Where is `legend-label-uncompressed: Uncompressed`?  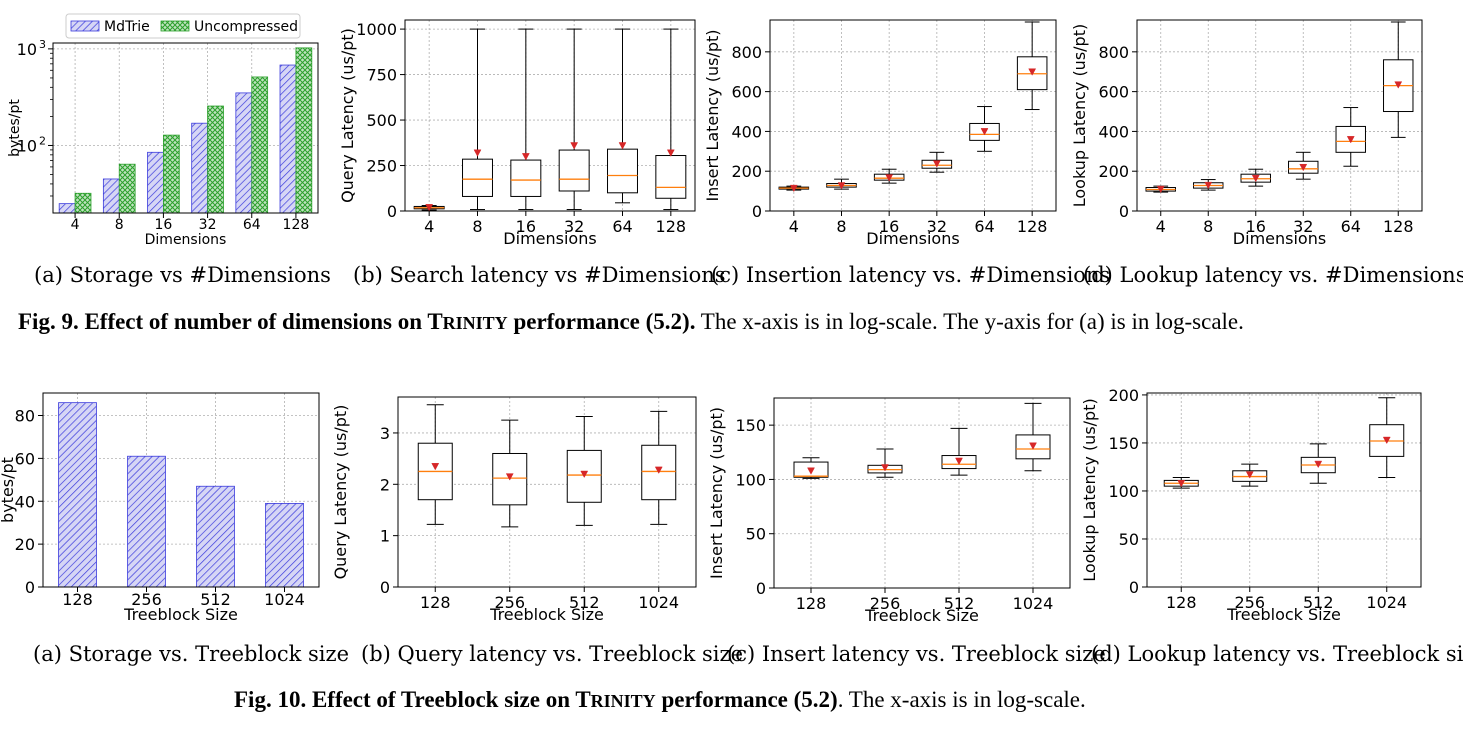
legend-label-uncompressed: Uncompressed is located at coordinates (246, 27).